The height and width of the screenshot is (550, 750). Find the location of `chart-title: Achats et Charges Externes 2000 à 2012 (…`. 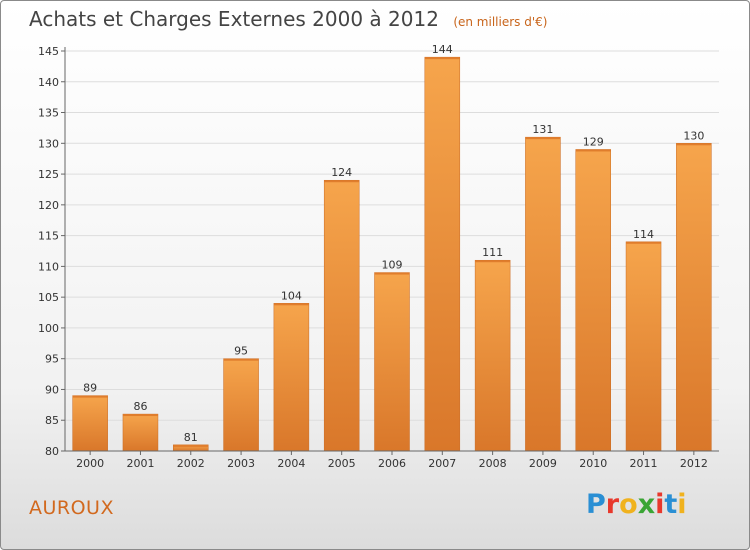

chart-title: Achats et Charges Externes 2000 à 2012 (… is located at coordinates (288, 19).